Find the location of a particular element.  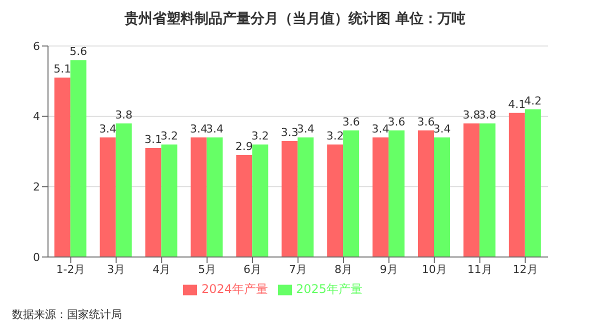

data-label: 3.3 is located at coordinates (289, 132).